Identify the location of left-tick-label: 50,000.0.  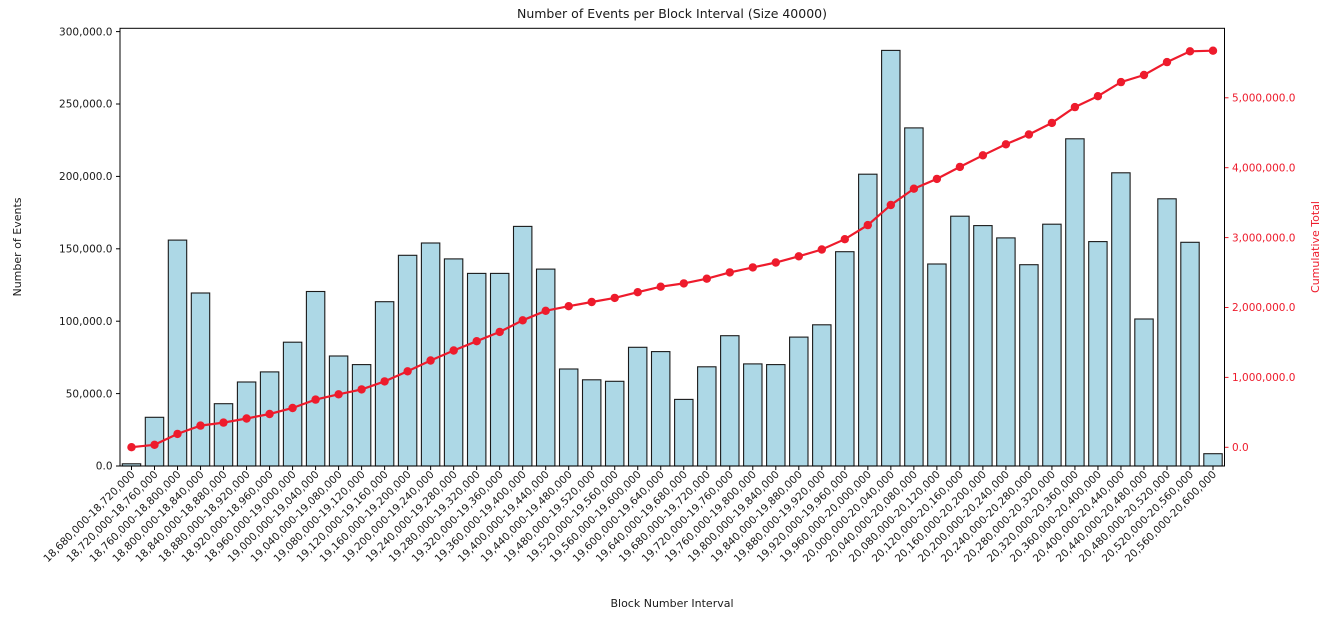
(89, 394).